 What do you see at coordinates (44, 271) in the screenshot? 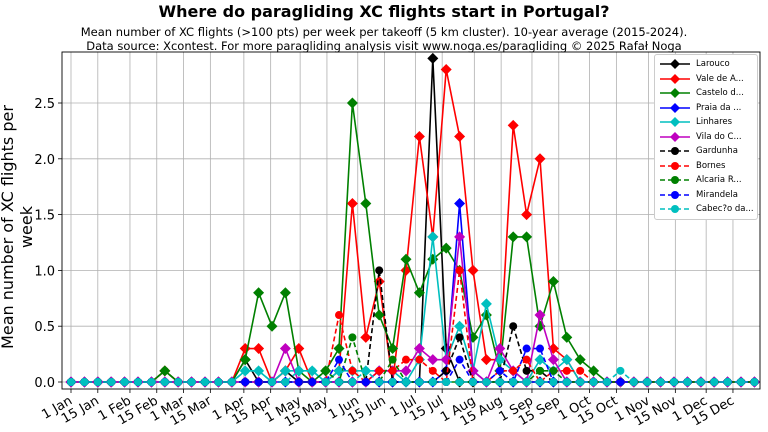
I see `y-tick-label: 1.0` at bounding box center [44, 271].